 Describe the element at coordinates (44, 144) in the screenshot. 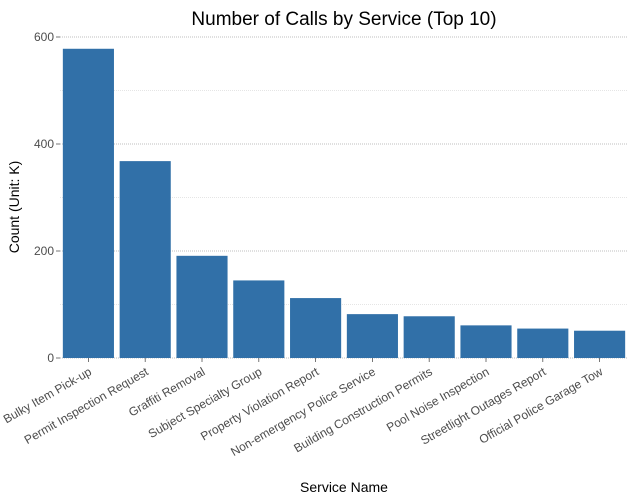

I see `y-tick-label: 400` at that location.